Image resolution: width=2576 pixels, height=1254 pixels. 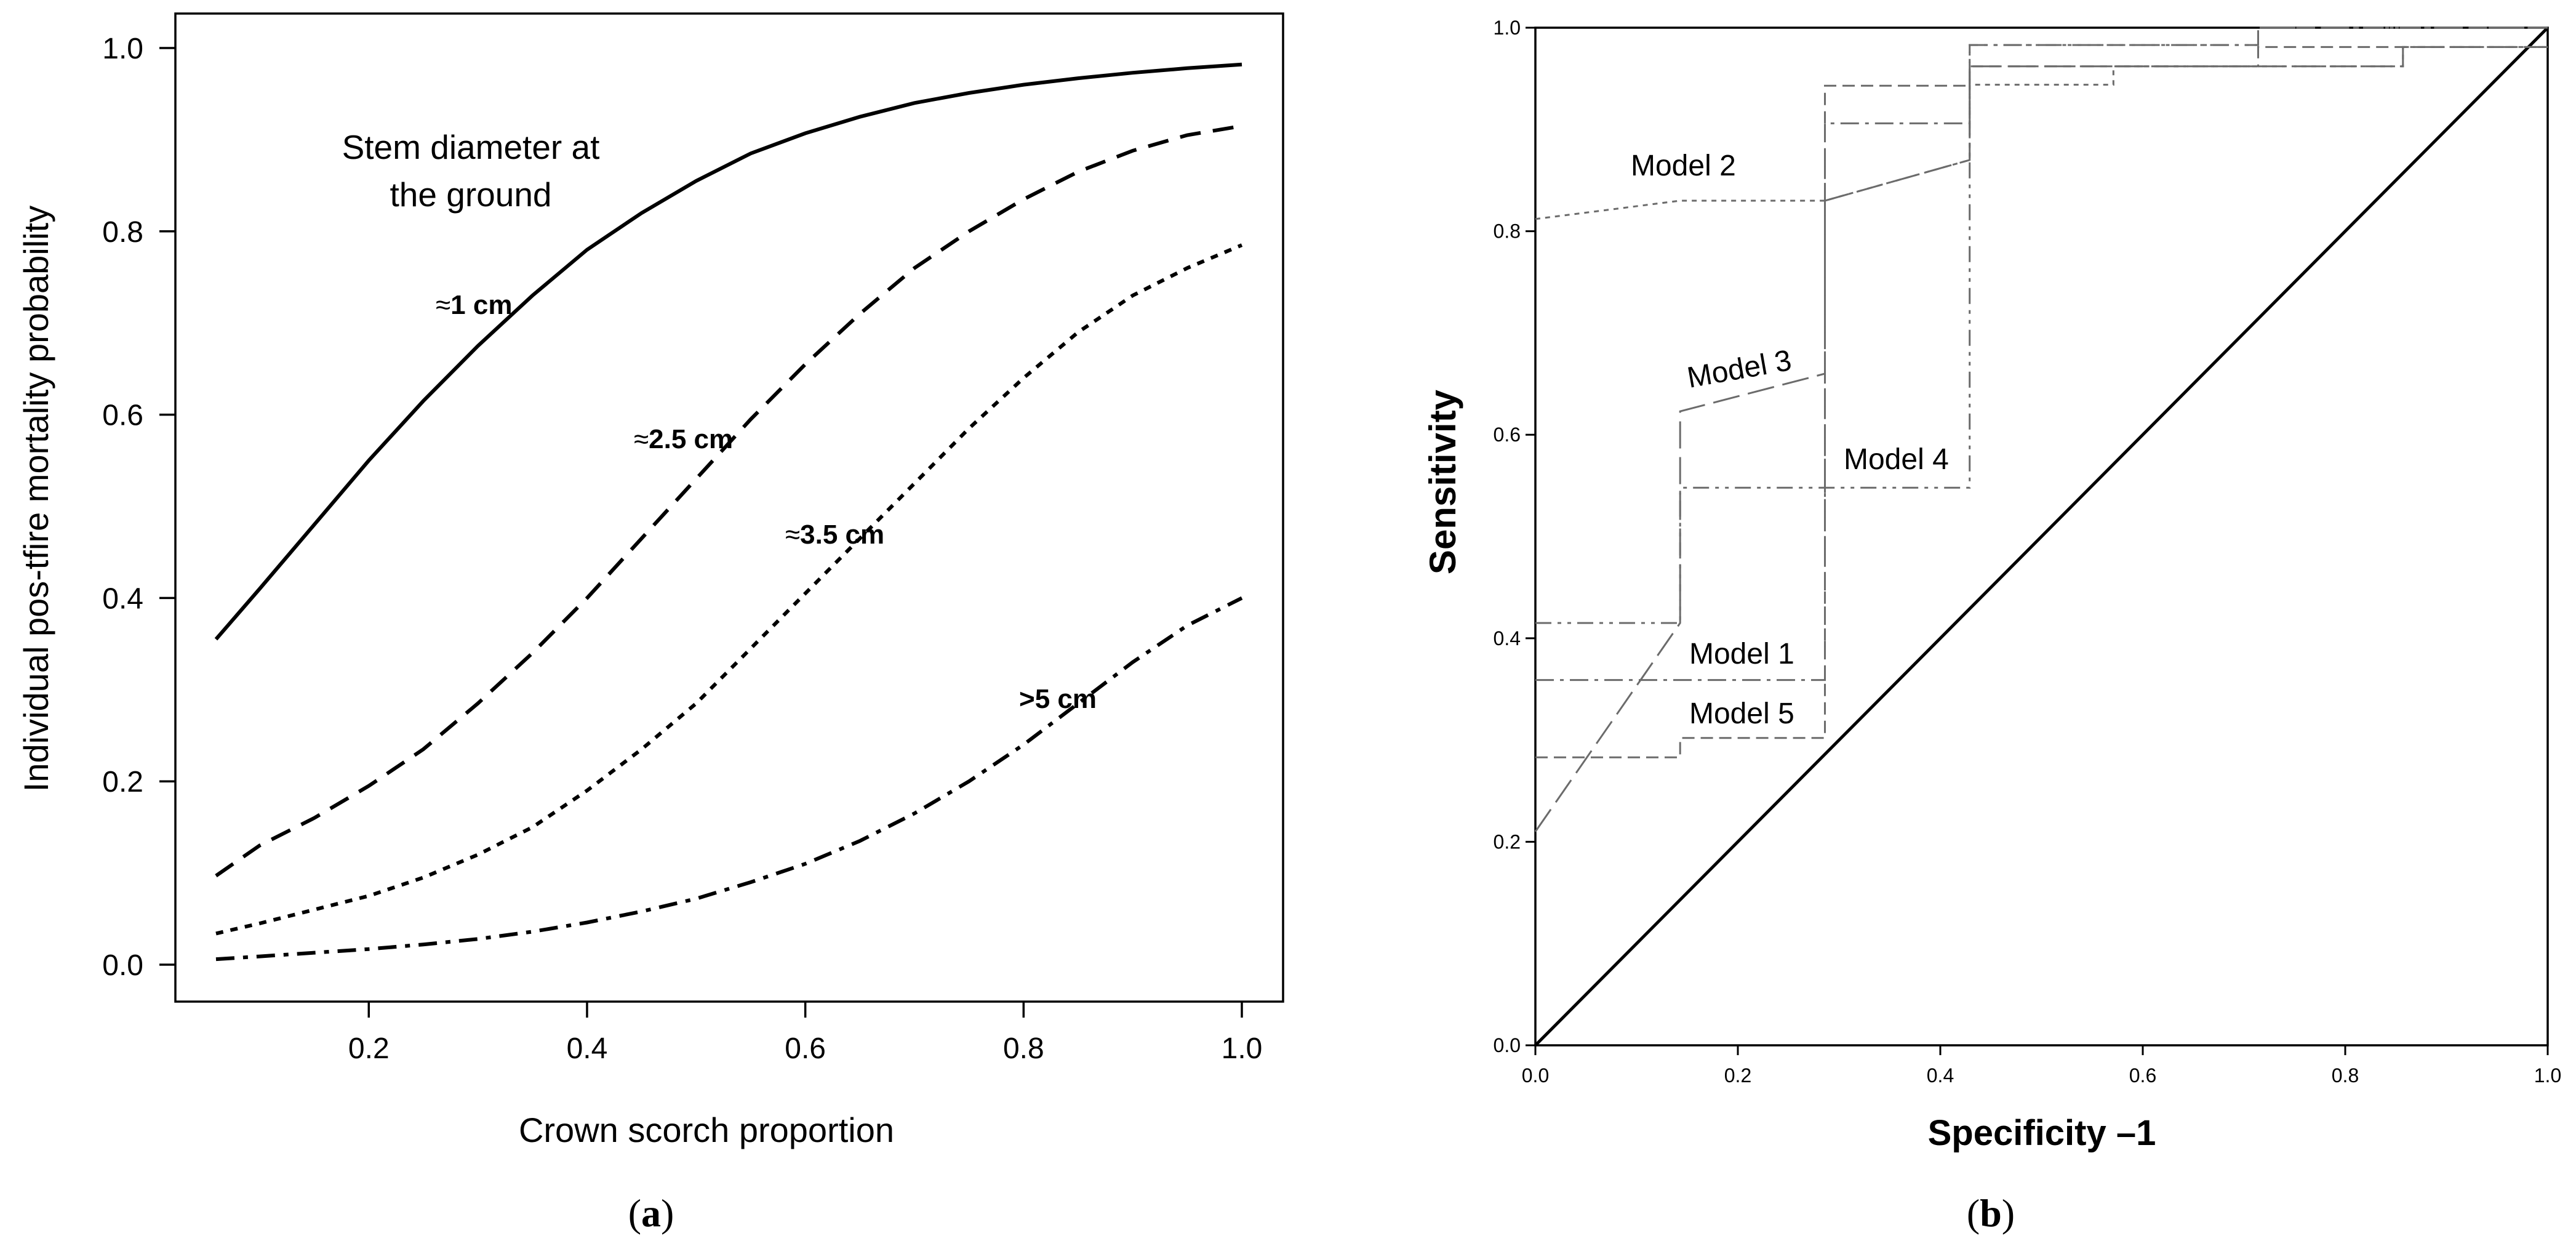 What do you see at coordinates (122, 966) in the screenshot?
I see `panel-a-y-tick-label: 0.0` at bounding box center [122, 966].